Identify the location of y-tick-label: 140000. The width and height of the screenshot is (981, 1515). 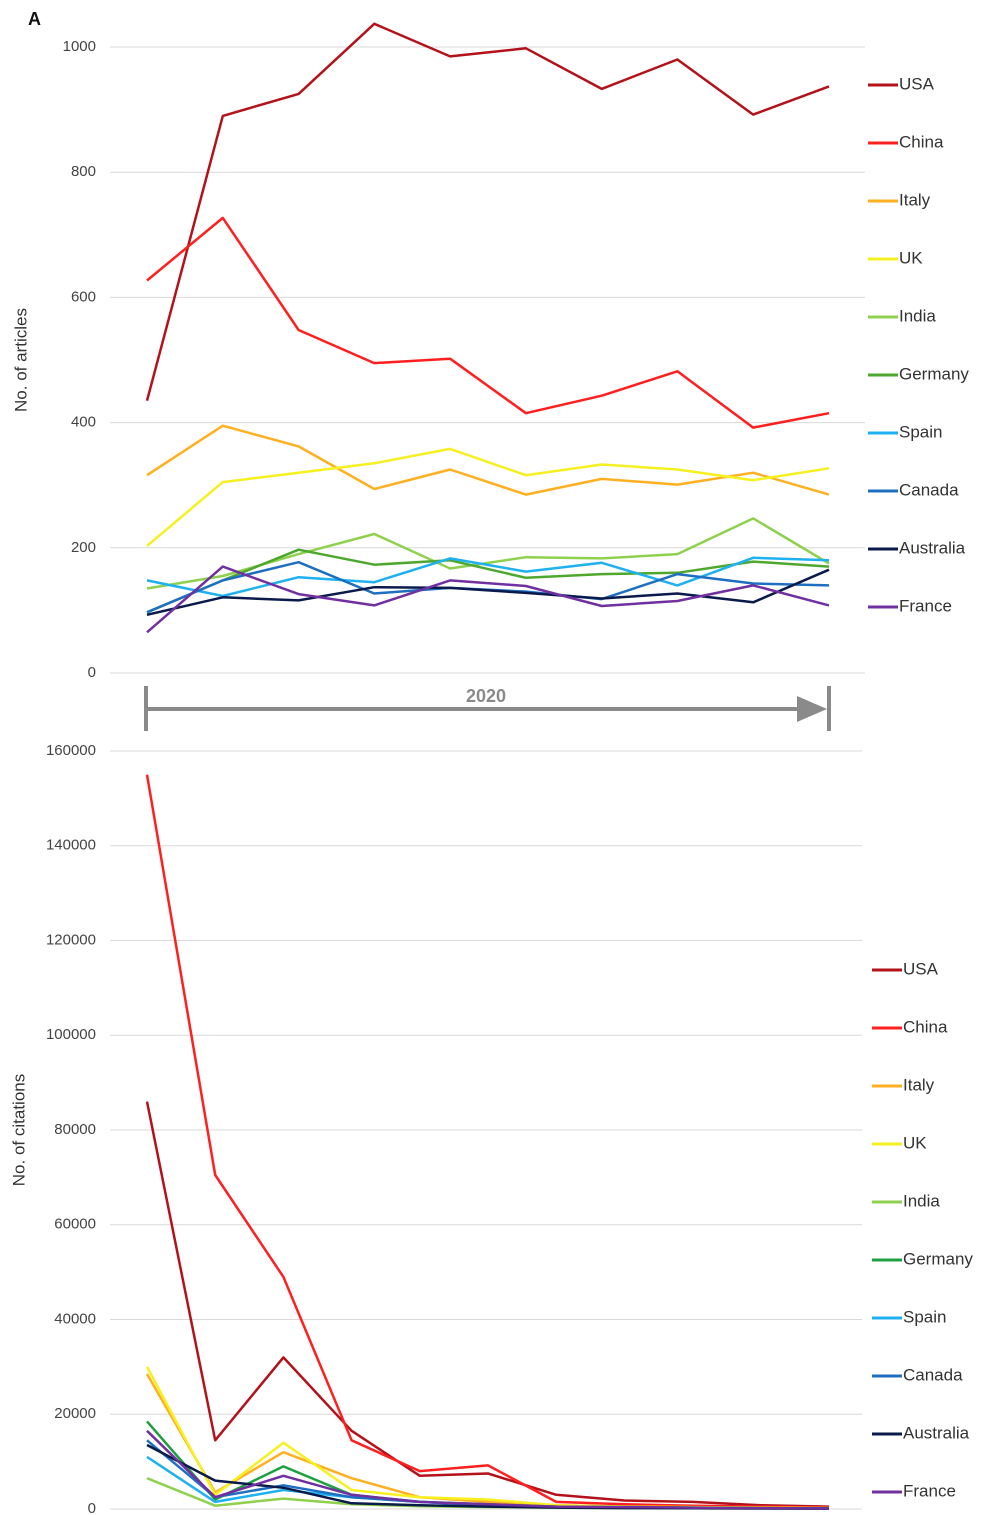
(71, 845).